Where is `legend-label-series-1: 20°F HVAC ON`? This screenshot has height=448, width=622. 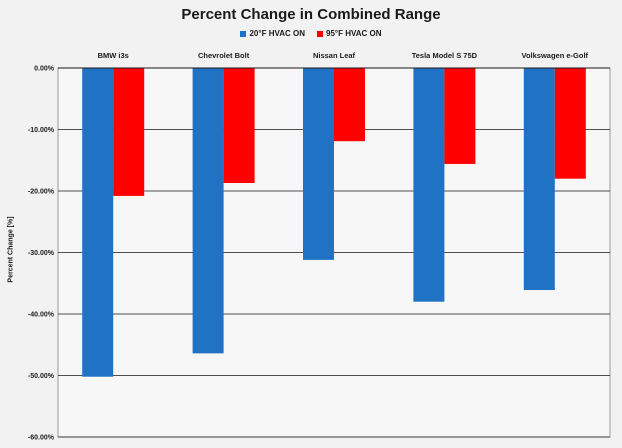
legend-label-series-1: 20°F HVAC ON is located at coordinates (277, 33).